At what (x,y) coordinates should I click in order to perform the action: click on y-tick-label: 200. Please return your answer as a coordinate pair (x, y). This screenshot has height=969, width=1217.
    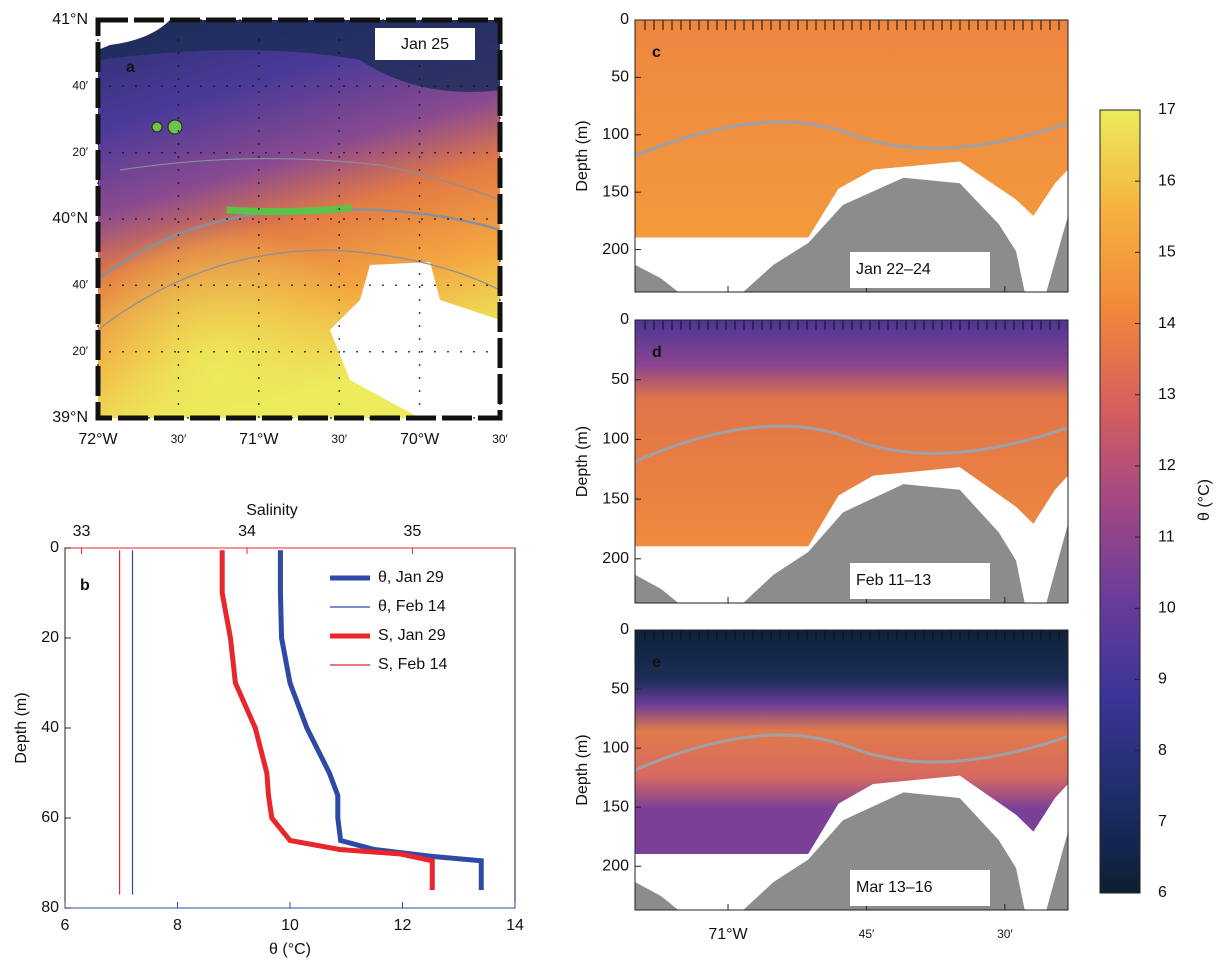
    Looking at the image, I should click on (615, 558).